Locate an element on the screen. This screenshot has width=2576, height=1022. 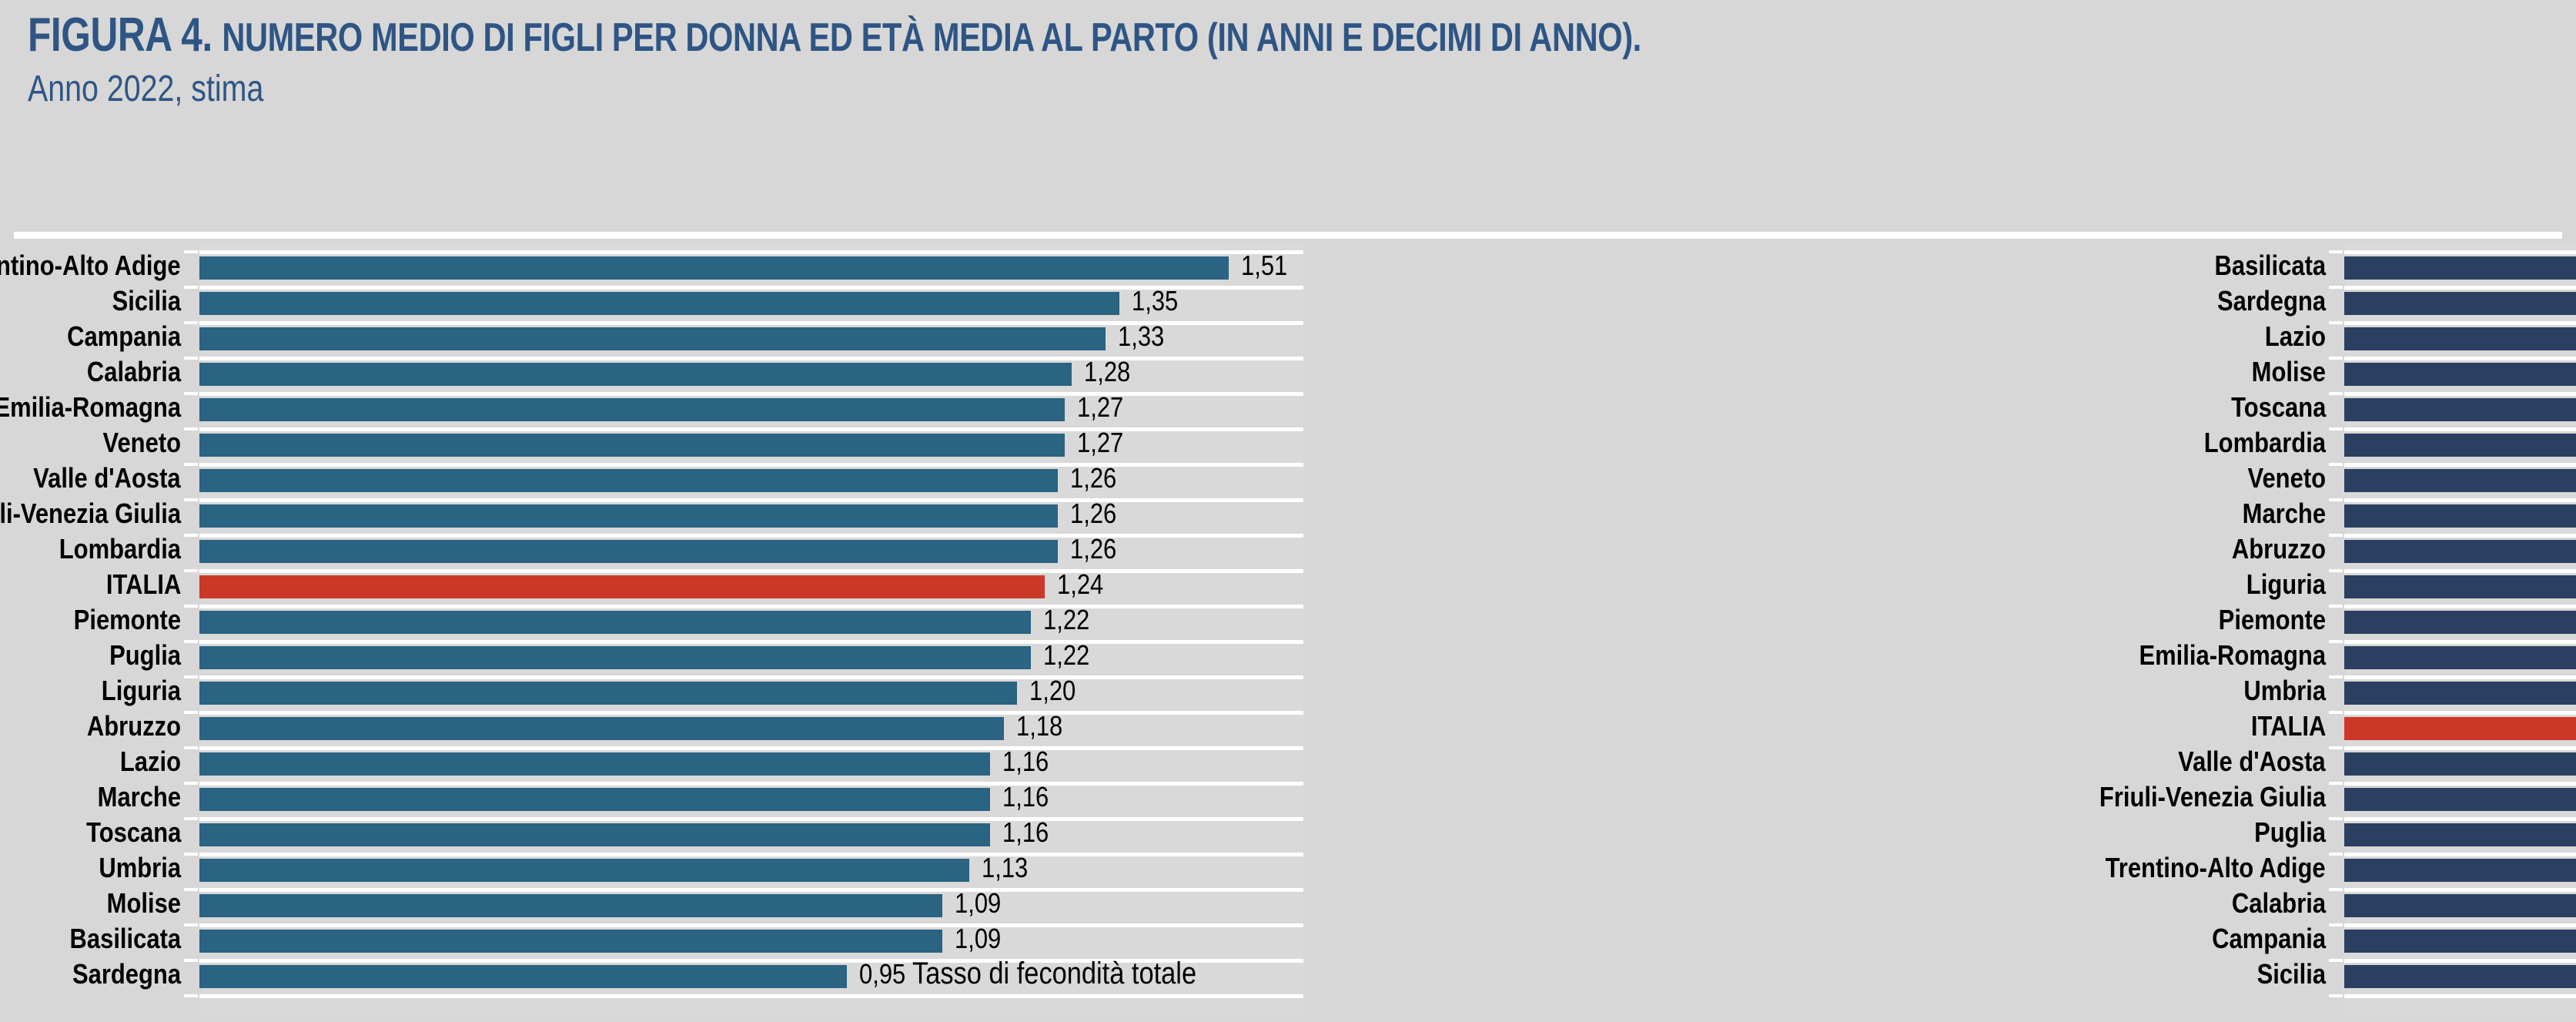
value-label: 1,51 is located at coordinates (1264, 265).